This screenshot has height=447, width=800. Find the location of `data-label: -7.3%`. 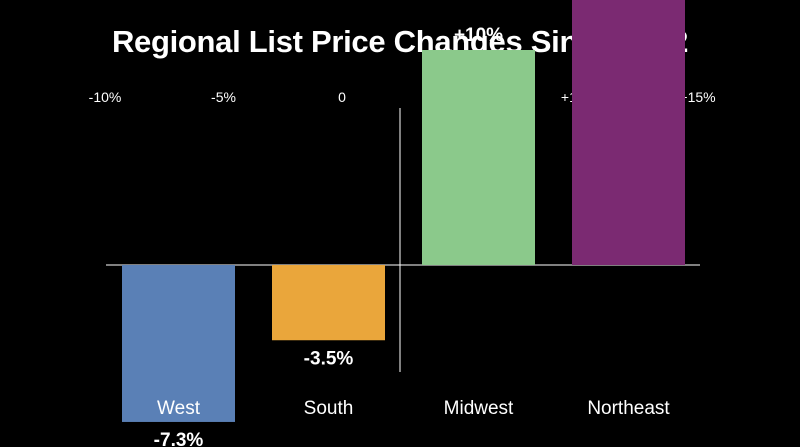

data-label: -7.3% is located at coordinates (179, 438).